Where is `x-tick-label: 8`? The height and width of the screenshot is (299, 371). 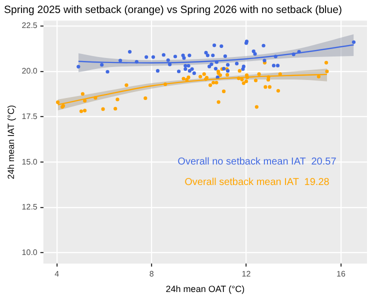 x-tick-label: 8 is located at coordinates (151, 274).